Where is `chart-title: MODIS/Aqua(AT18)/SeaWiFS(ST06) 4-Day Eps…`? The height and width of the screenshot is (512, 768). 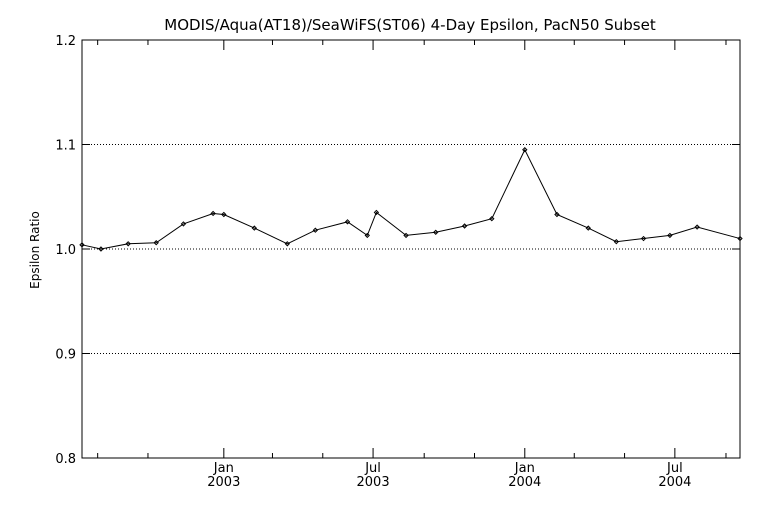
chart-title: MODIS/Aqua(AT18)/SeaWiFS(ST06) 4-Day Eps… is located at coordinates (410, 25).